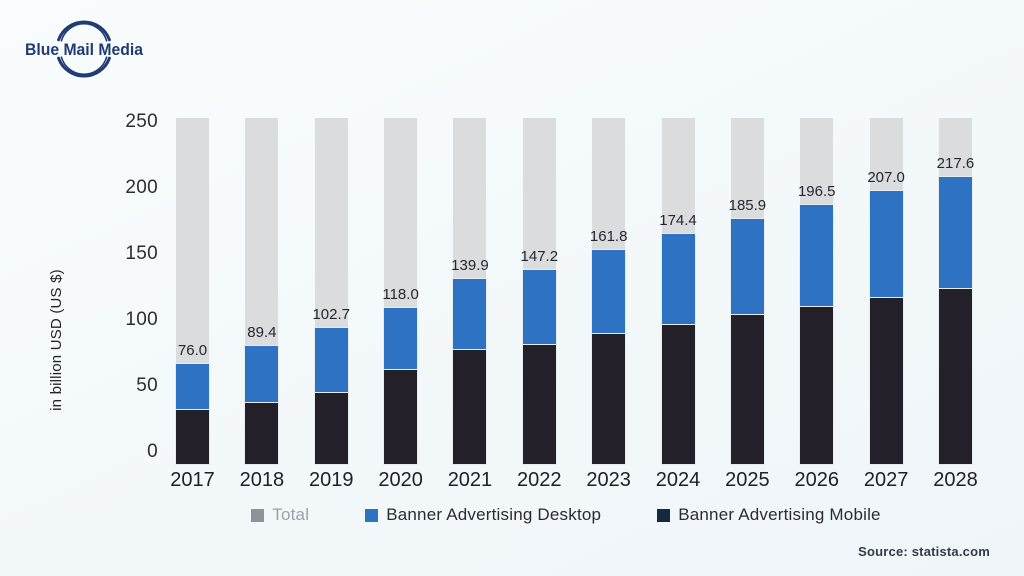 The height and width of the screenshot is (576, 1024). I want to click on x-axis-year-label: 2020, so click(400, 480).